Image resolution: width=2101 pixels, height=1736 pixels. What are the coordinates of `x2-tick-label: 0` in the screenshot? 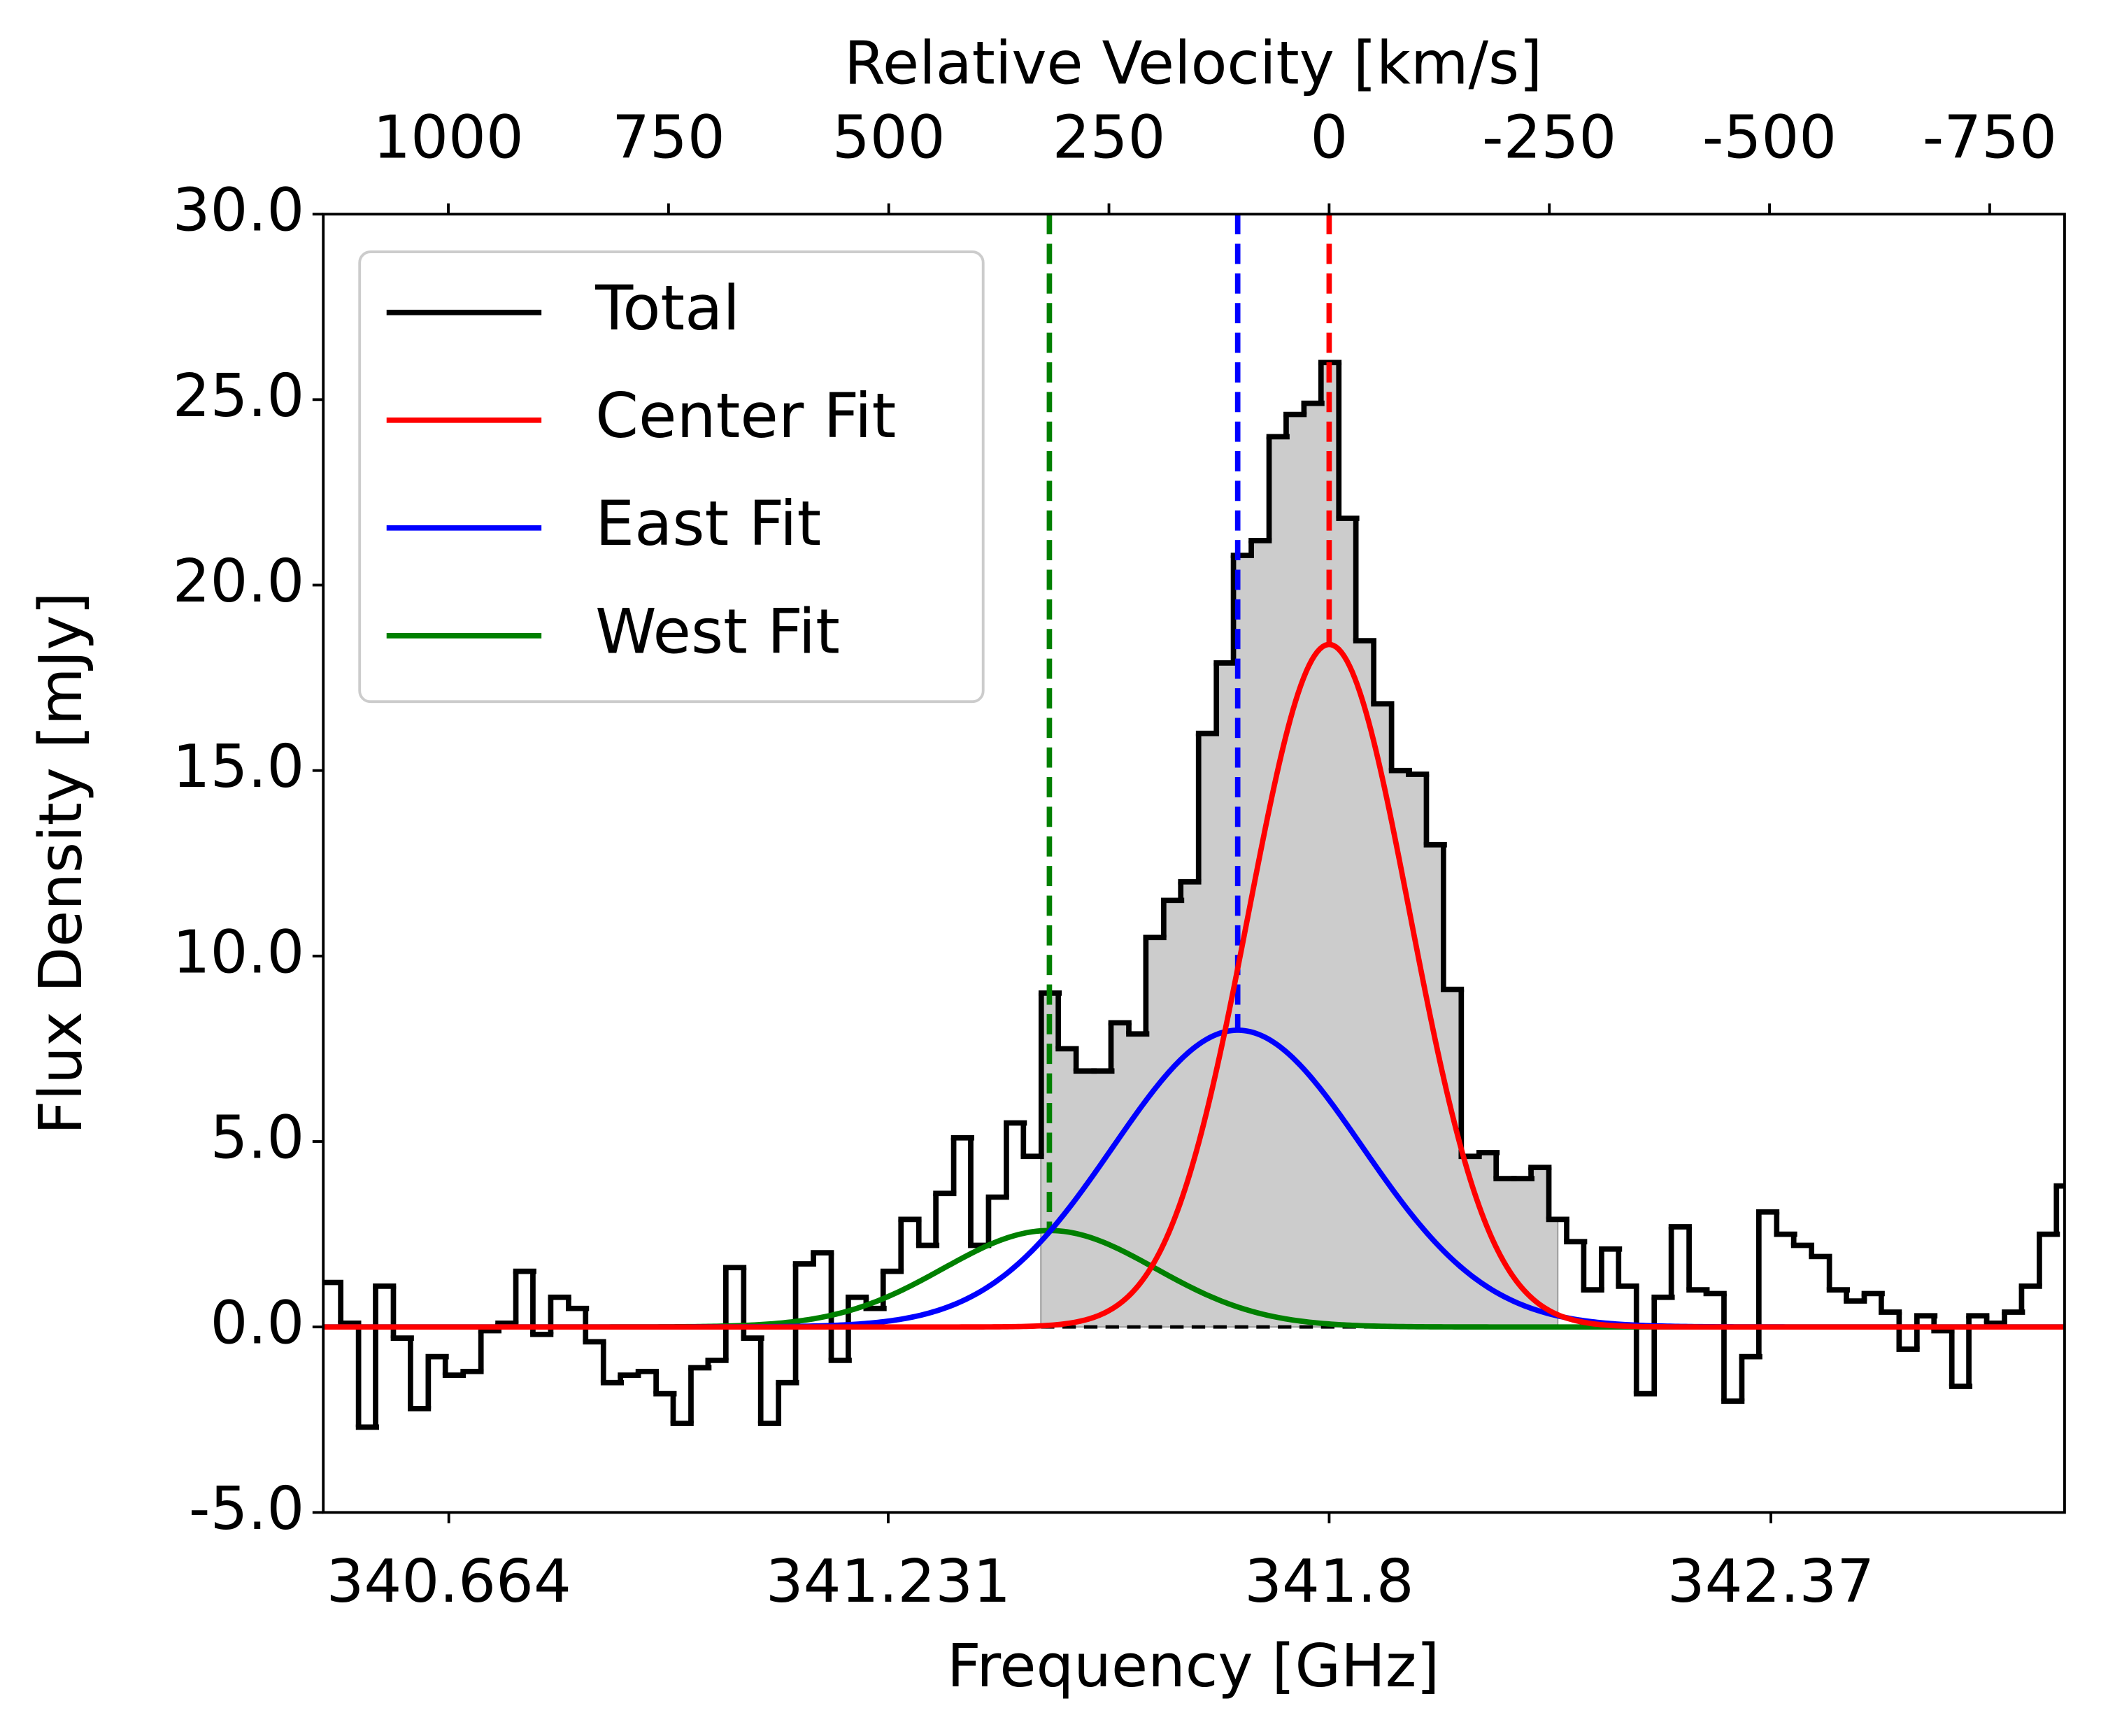 It's located at (1329, 137).